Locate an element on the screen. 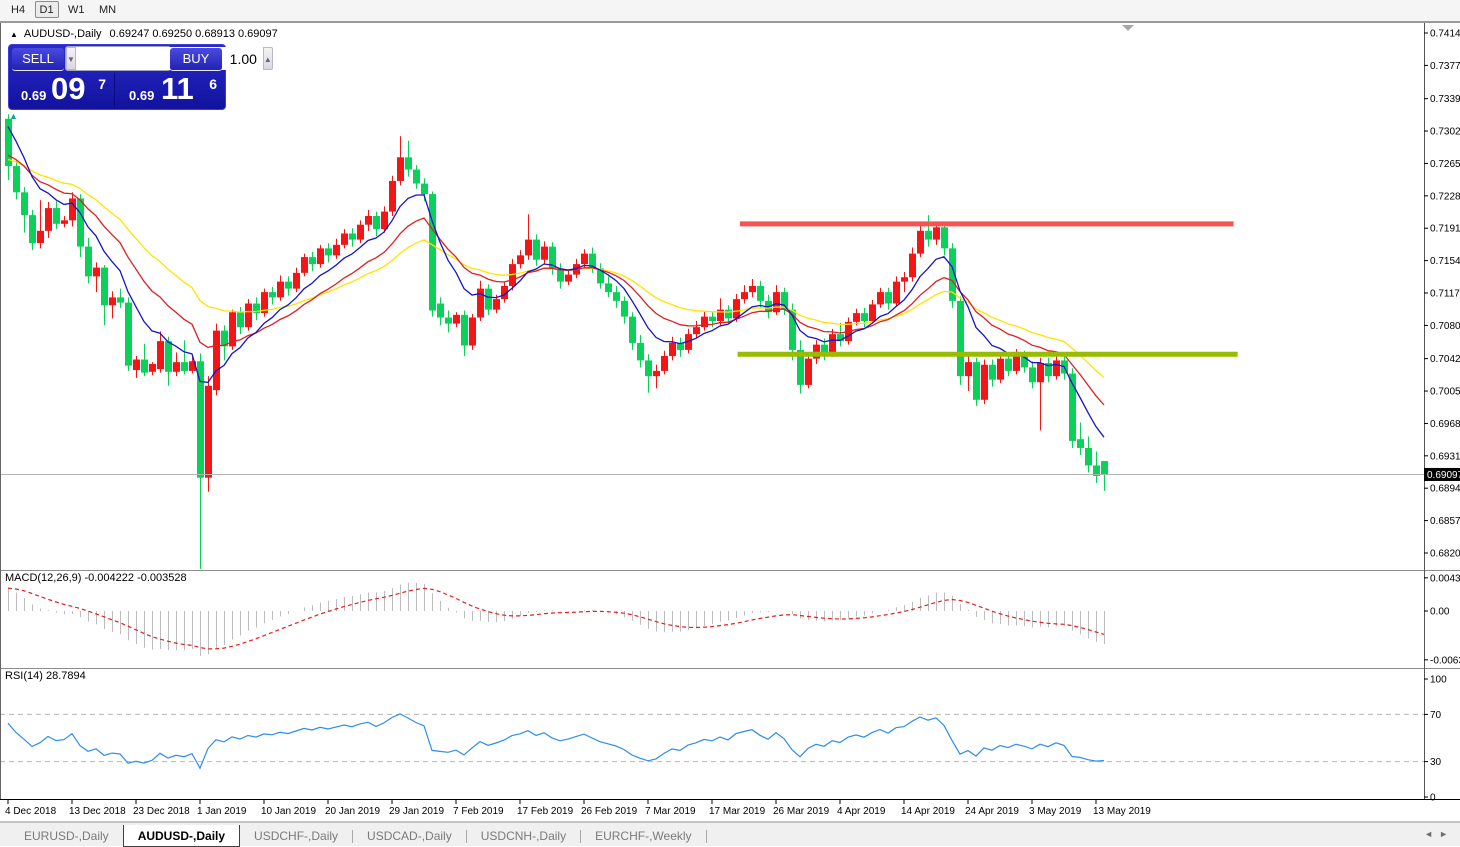  volume-decrease-button: ▼ is located at coordinates (71, 58).